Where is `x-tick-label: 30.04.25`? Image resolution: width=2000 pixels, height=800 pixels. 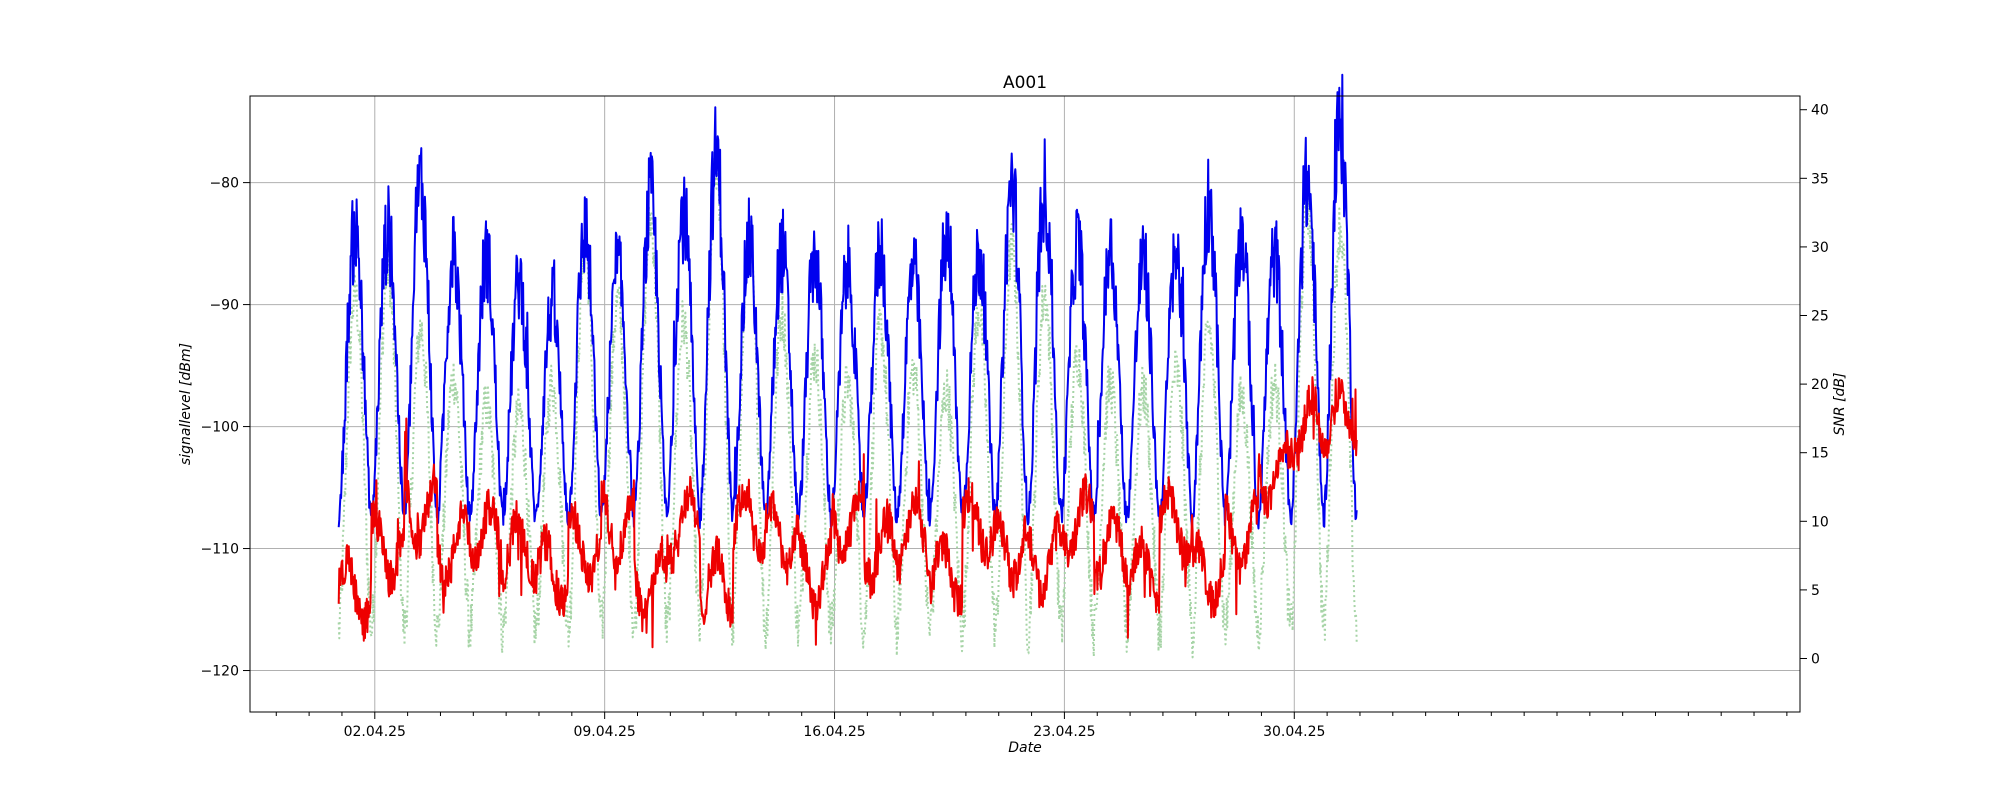
x-tick-label: 30.04.25 is located at coordinates (1294, 732).